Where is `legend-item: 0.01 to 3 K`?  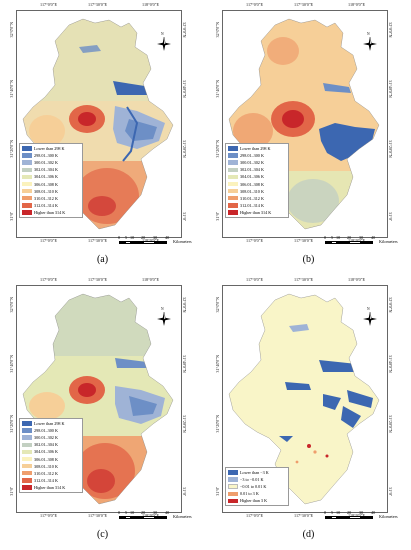 legend-item: 0.01 to 3 K is located at coordinates (257, 493).